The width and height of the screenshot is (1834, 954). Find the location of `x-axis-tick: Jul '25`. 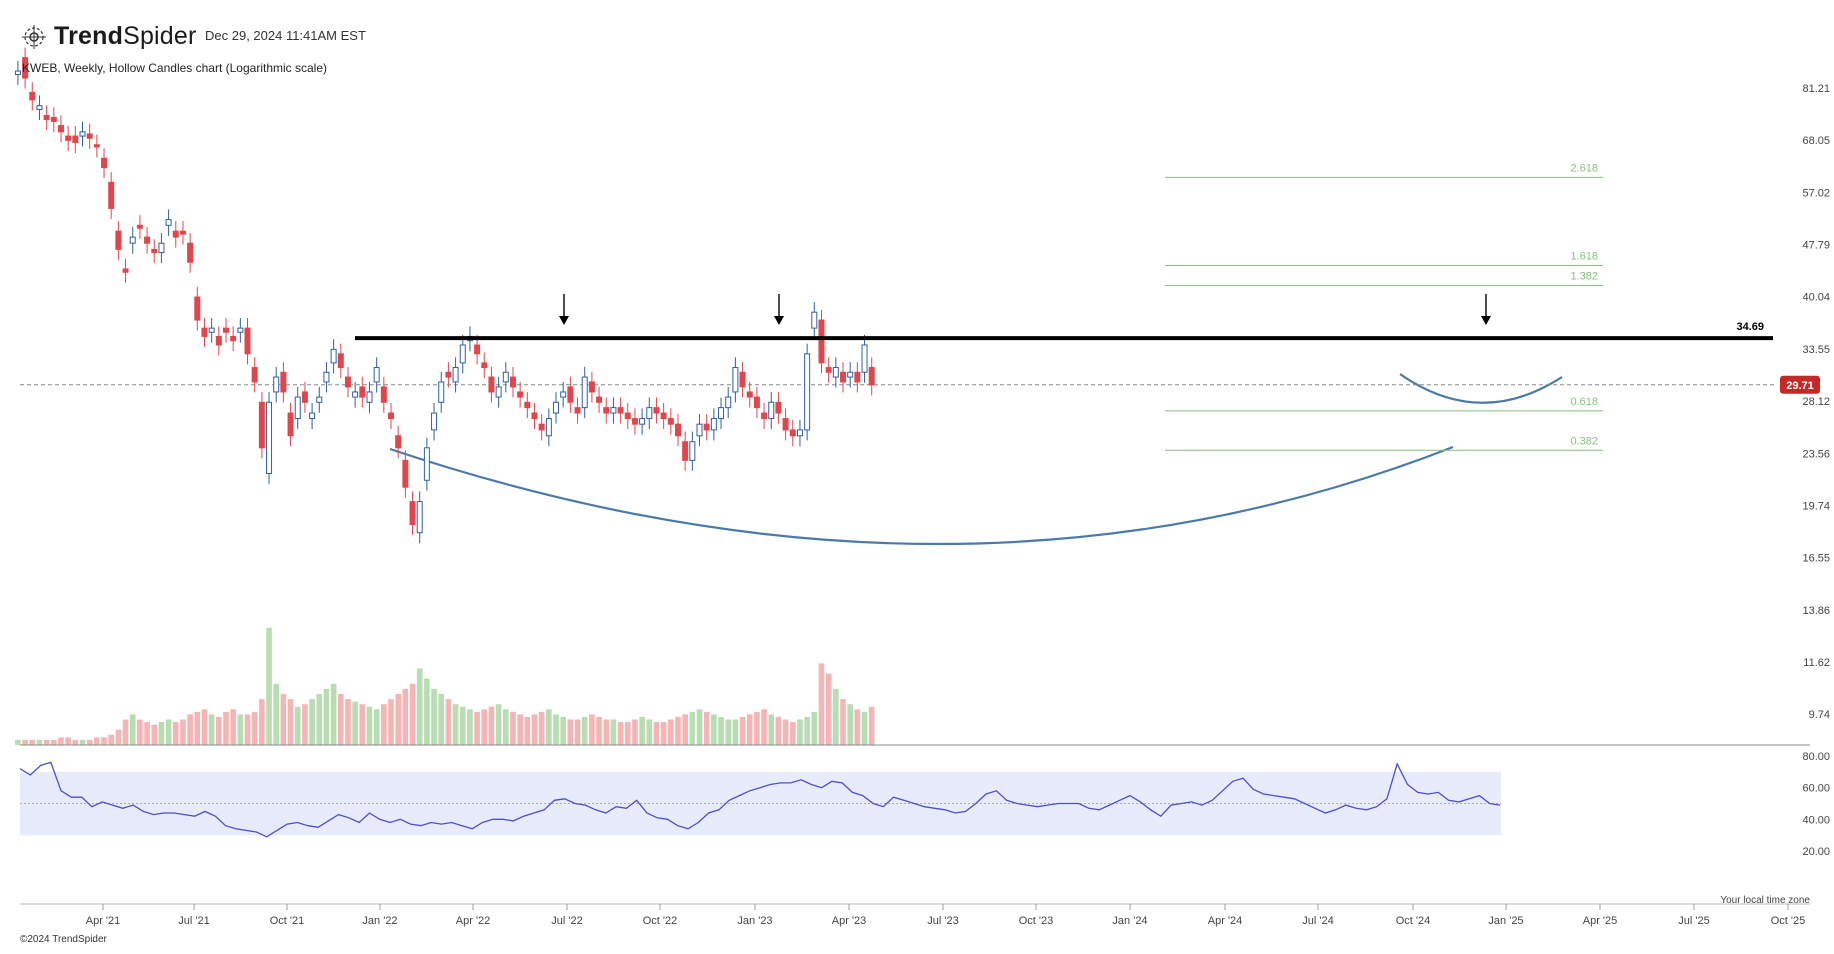

x-axis-tick: Jul '25 is located at coordinates (1693, 921).